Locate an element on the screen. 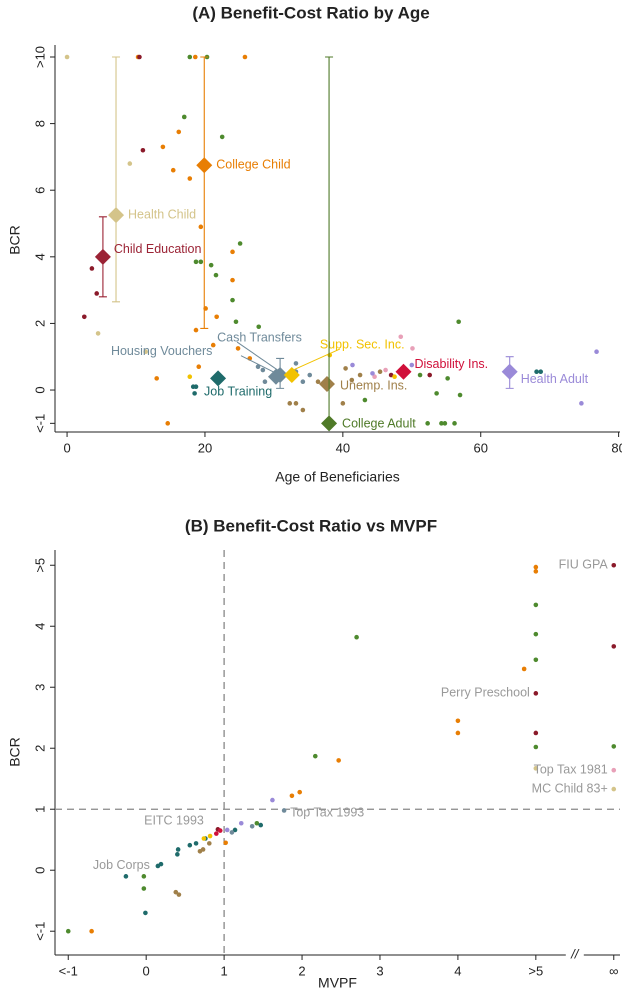  annotation: MC Child 83+ is located at coordinates (570, 788).